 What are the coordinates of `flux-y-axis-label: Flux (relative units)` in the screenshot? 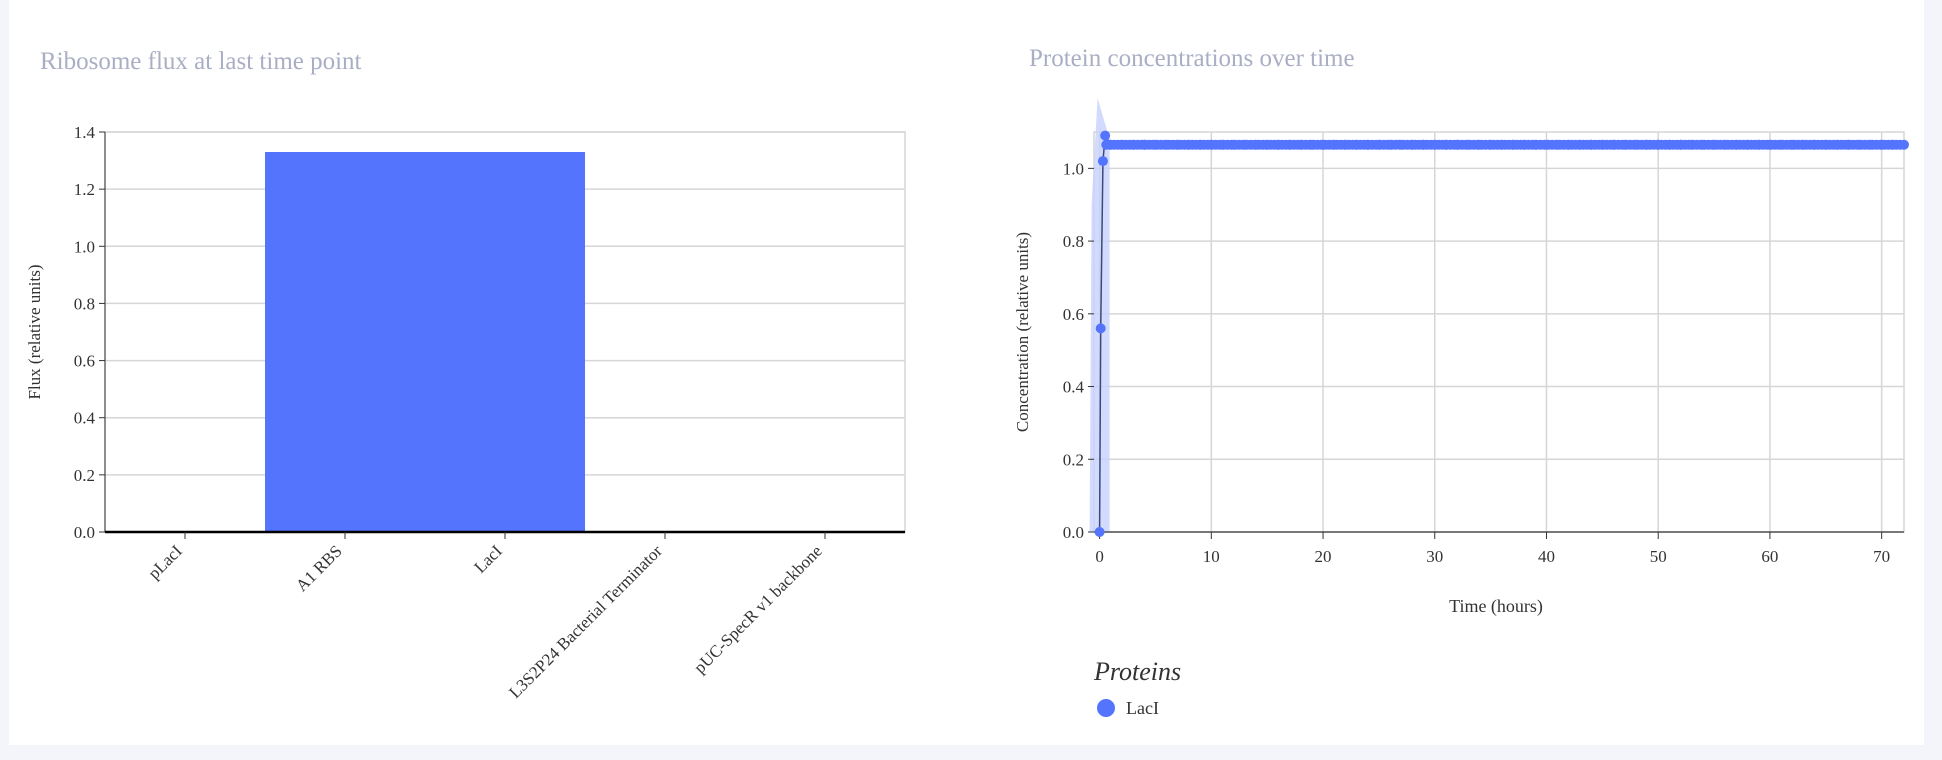 It's located at (34, 331).